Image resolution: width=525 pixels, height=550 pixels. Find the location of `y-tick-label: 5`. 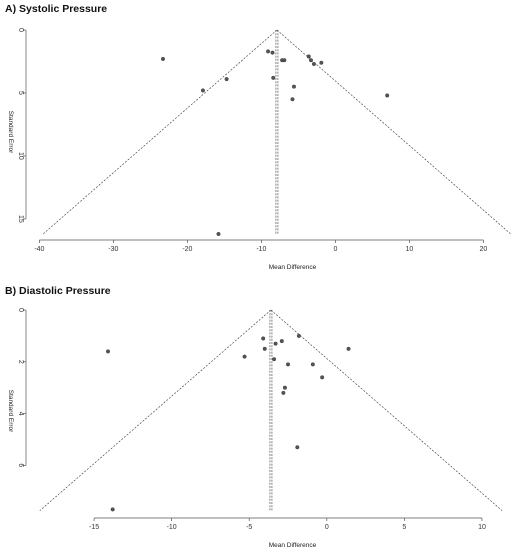

y-tick-label: 5 is located at coordinates (20, 93).